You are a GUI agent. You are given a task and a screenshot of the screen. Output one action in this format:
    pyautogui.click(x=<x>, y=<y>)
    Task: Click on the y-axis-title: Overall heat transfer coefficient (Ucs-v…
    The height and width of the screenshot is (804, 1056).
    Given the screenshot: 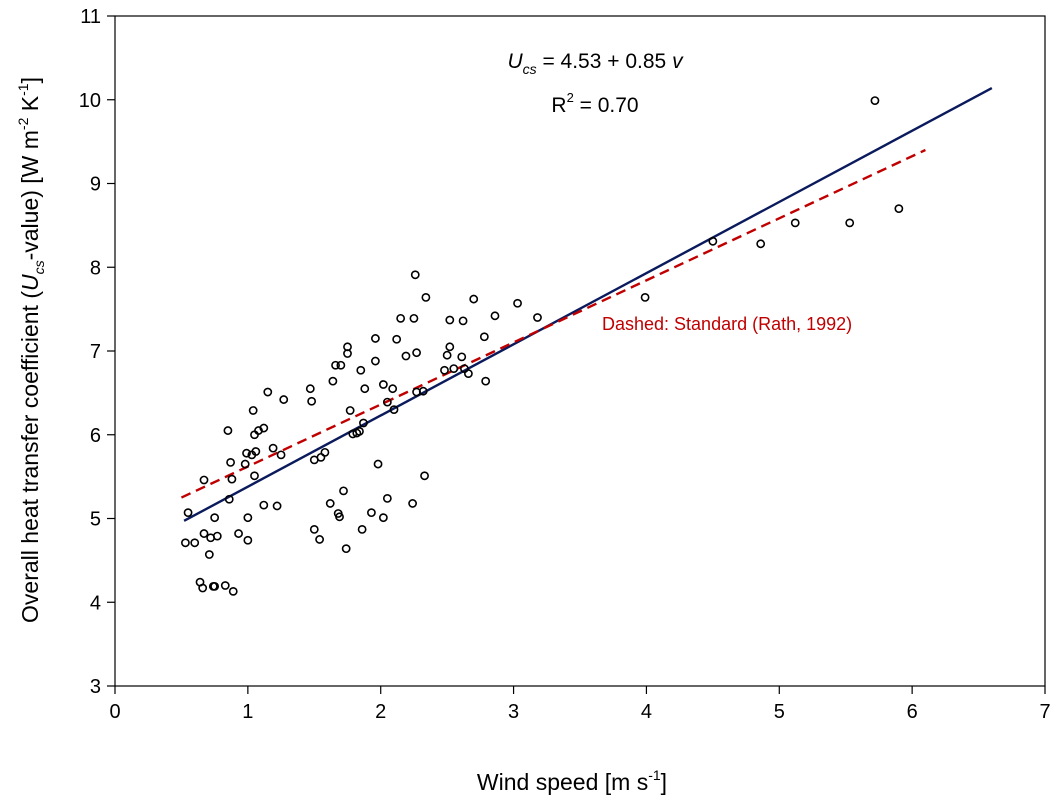 What is the action you would take?
    pyautogui.click(x=31, y=350)
    